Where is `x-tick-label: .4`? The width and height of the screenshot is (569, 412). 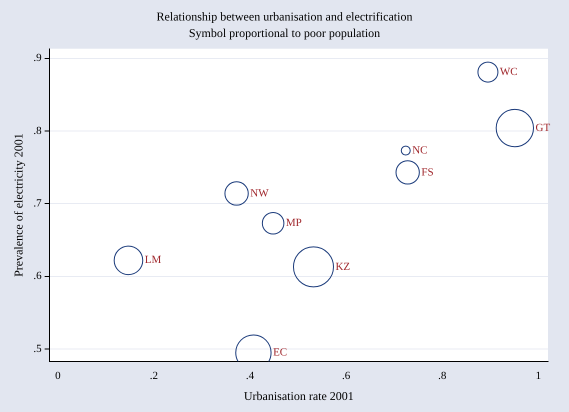 x-tick-label: .4 is located at coordinates (250, 376).